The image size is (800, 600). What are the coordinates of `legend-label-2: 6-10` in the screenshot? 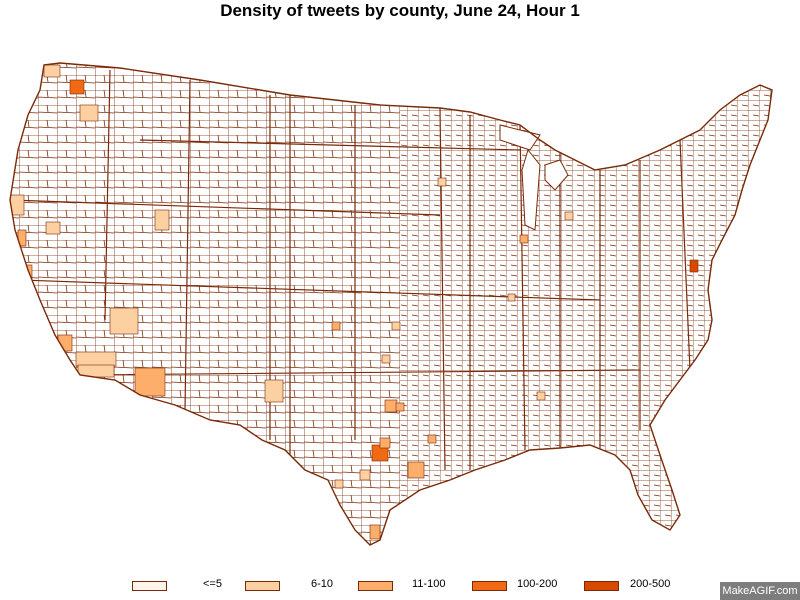 It's located at (322, 584).